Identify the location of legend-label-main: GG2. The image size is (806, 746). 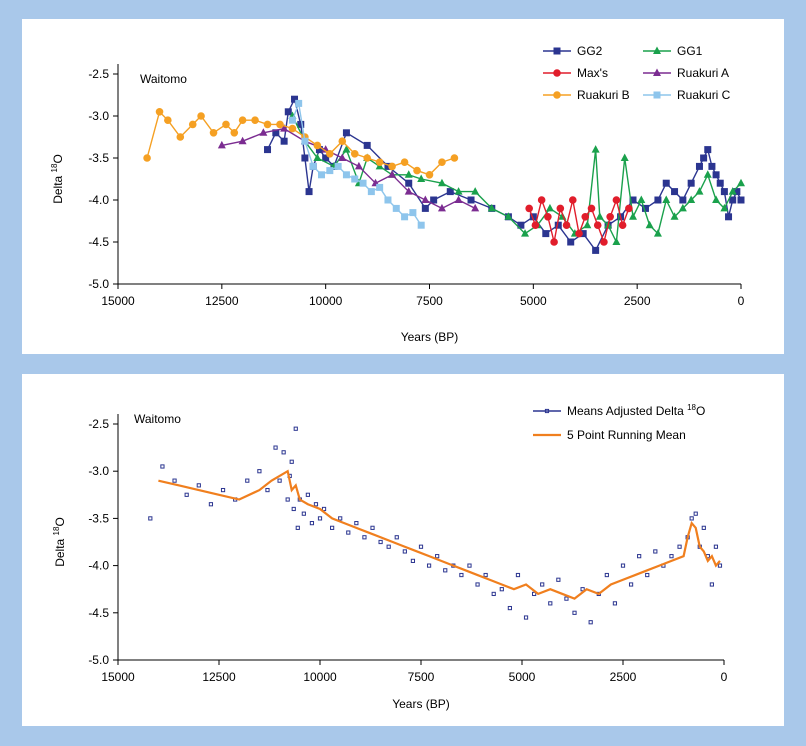
(590, 51).